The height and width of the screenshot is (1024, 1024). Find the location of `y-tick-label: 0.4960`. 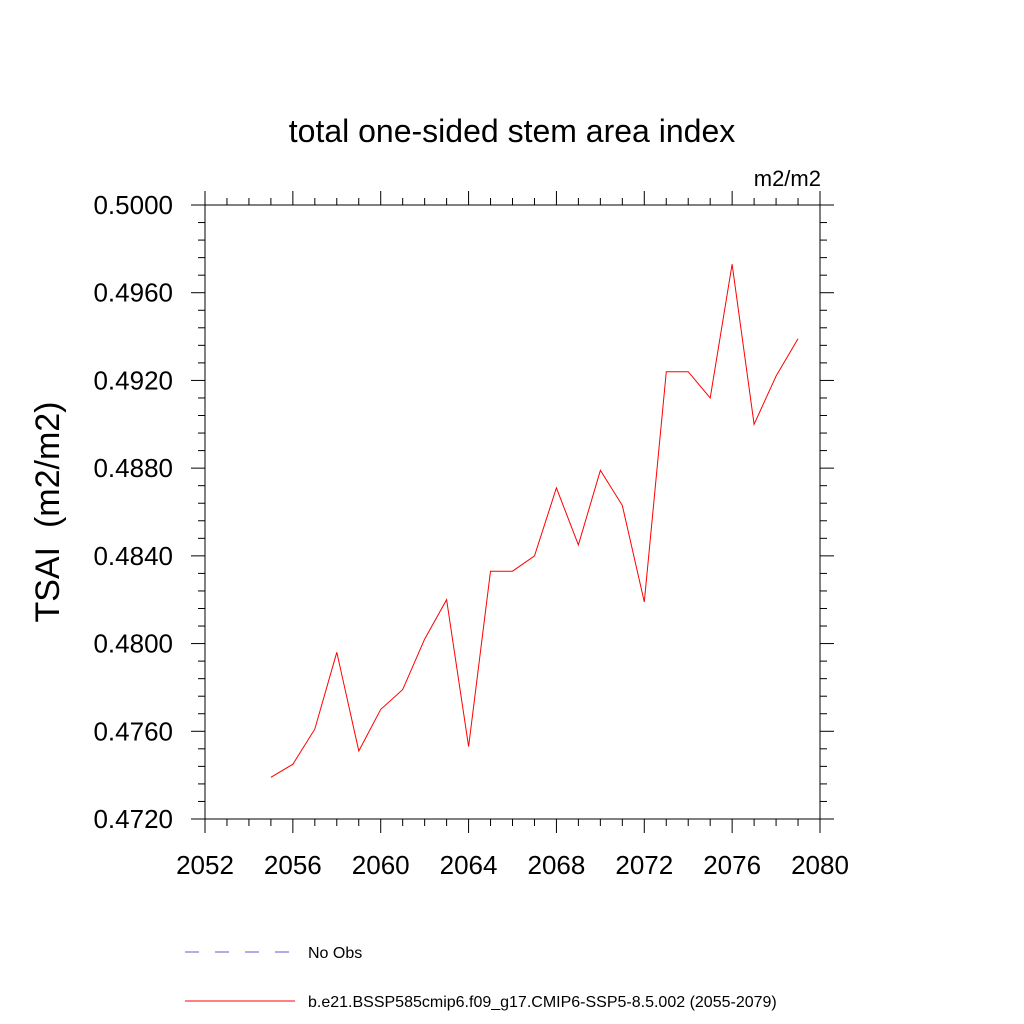

y-tick-label: 0.4960 is located at coordinates (133, 293).